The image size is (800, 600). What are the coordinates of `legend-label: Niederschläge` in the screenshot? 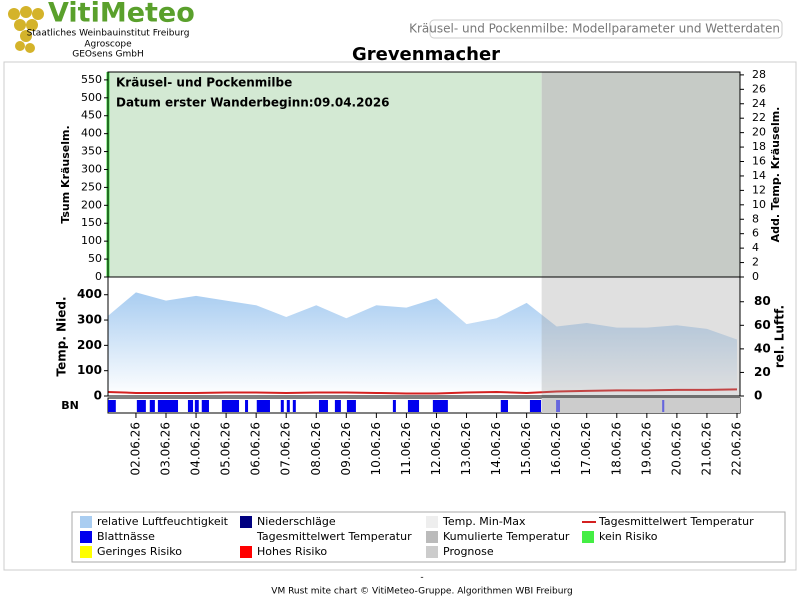 It's located at (296, 521).